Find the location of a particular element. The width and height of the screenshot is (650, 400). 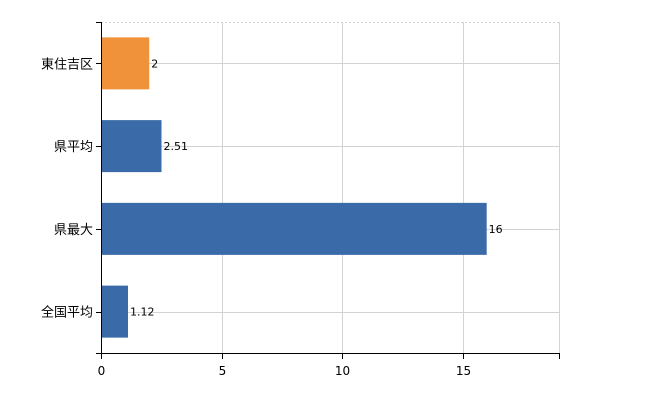

category-label: 県最大 is located at coordinates (73, 230).